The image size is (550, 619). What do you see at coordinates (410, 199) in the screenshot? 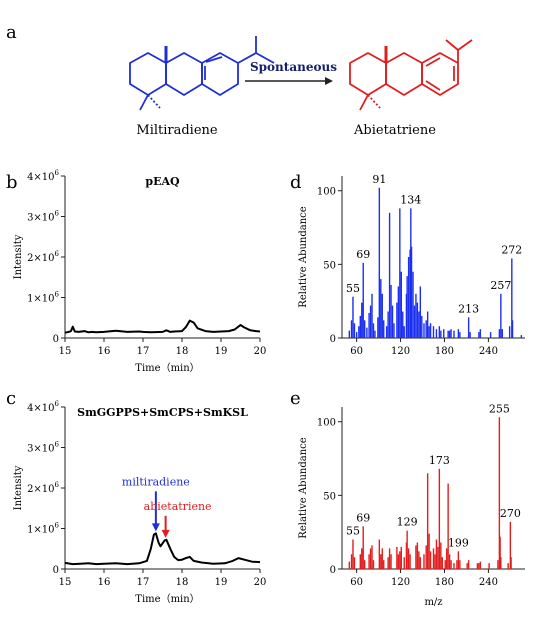
I see `peak-label: 134` at bounding box center [410, 199].